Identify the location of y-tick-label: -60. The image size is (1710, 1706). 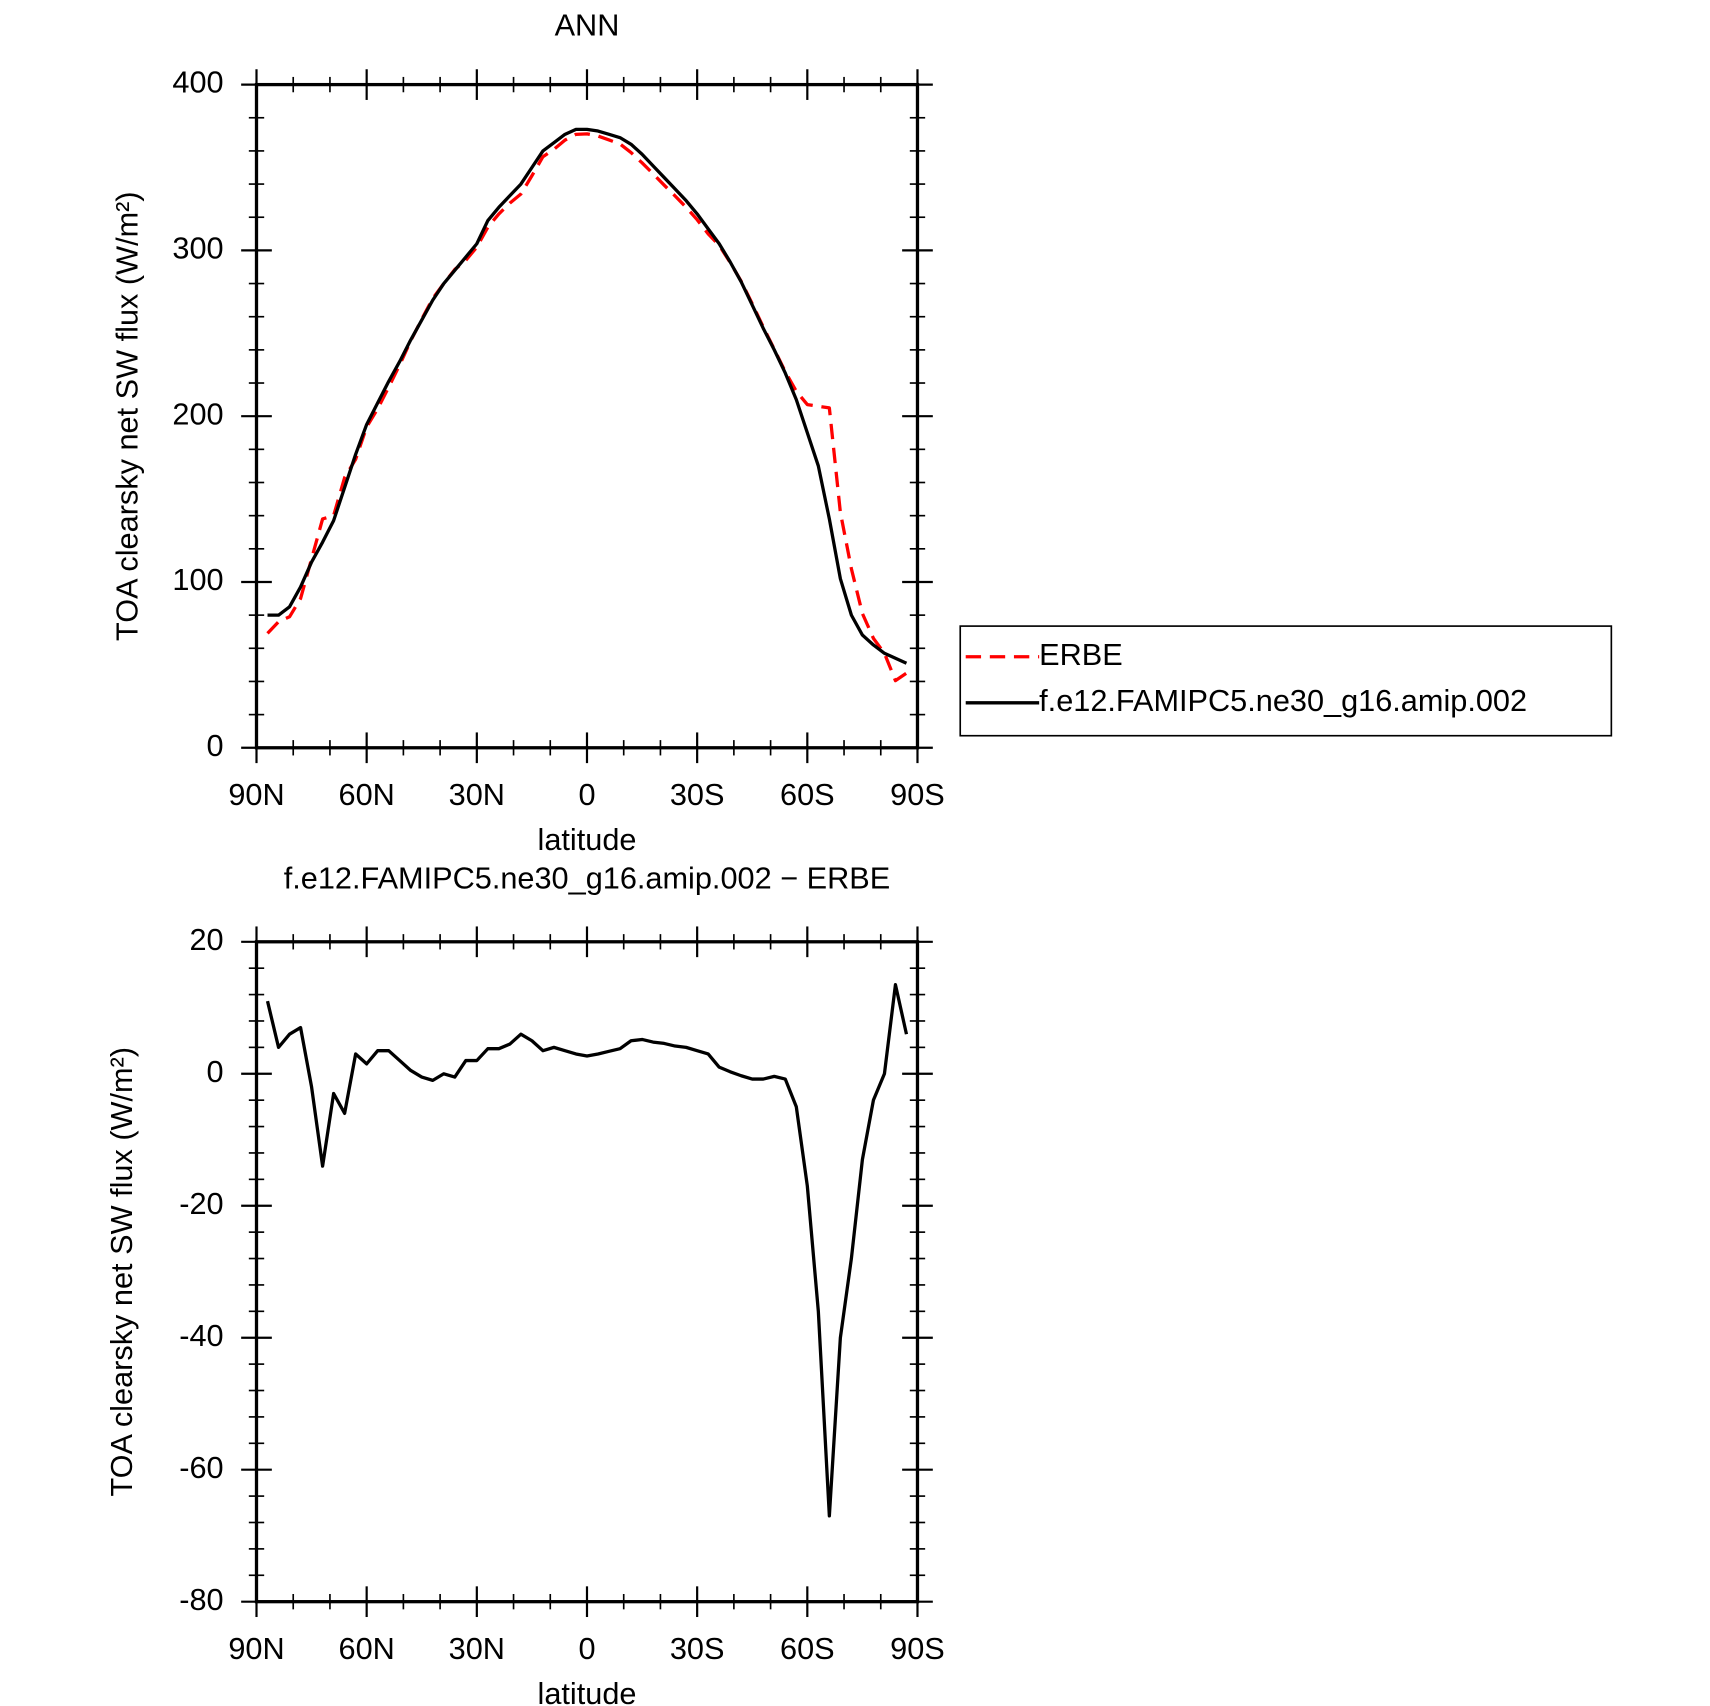
(201, 1467).